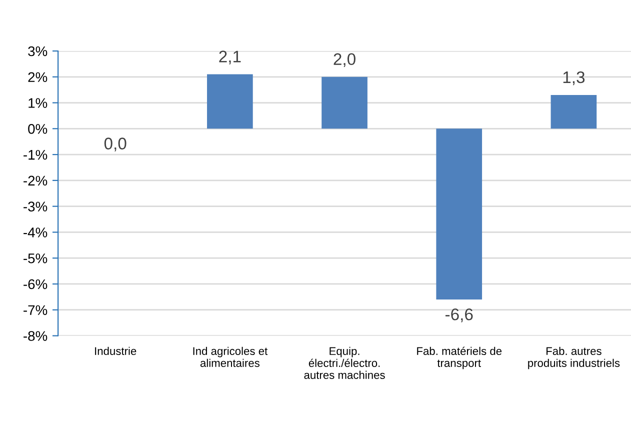 Image resolution: width=631 pixels, height=425 pixels. What do you see at coordinates (345, 60) in the screenshot?
I see `data-label: 2,0` at bounding box center [345, 60].